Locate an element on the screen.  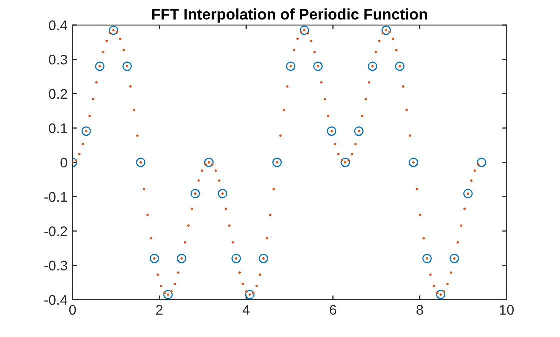
x-tick-label: 10 is located at coordinates (507, 310).